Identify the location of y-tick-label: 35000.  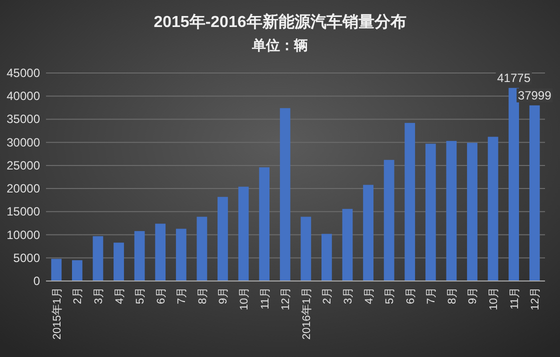
(23, 119).